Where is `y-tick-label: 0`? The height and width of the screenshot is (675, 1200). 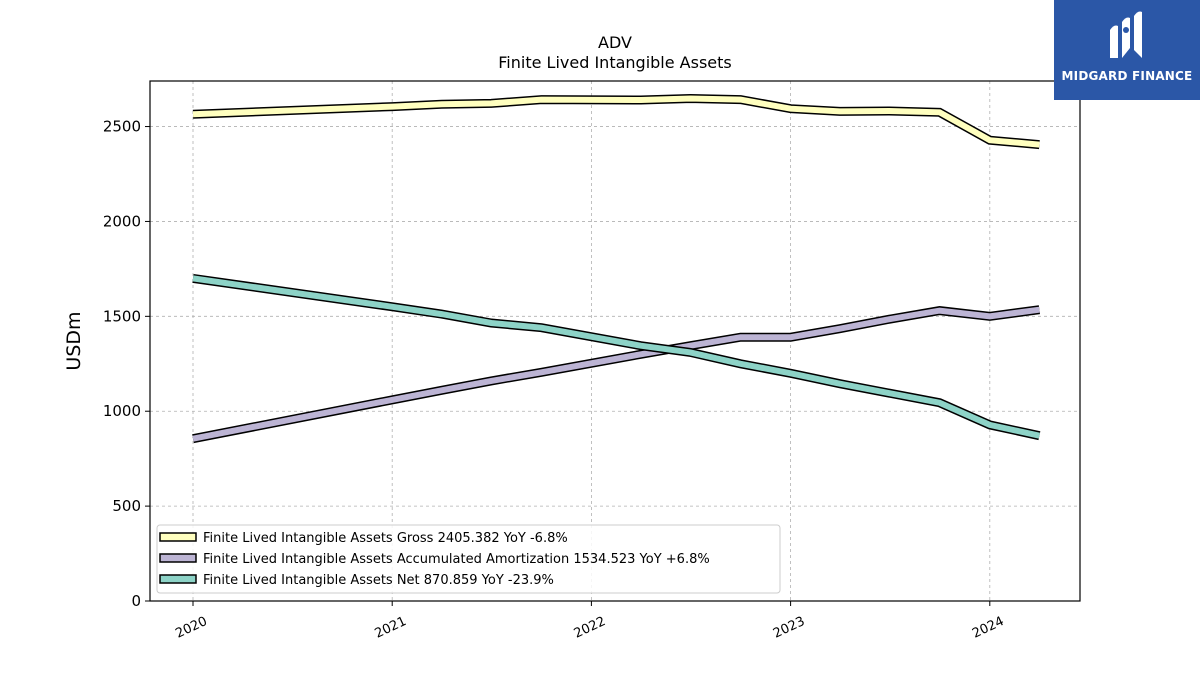
y-tick-label: 0 is located at coordinates (136, 601).